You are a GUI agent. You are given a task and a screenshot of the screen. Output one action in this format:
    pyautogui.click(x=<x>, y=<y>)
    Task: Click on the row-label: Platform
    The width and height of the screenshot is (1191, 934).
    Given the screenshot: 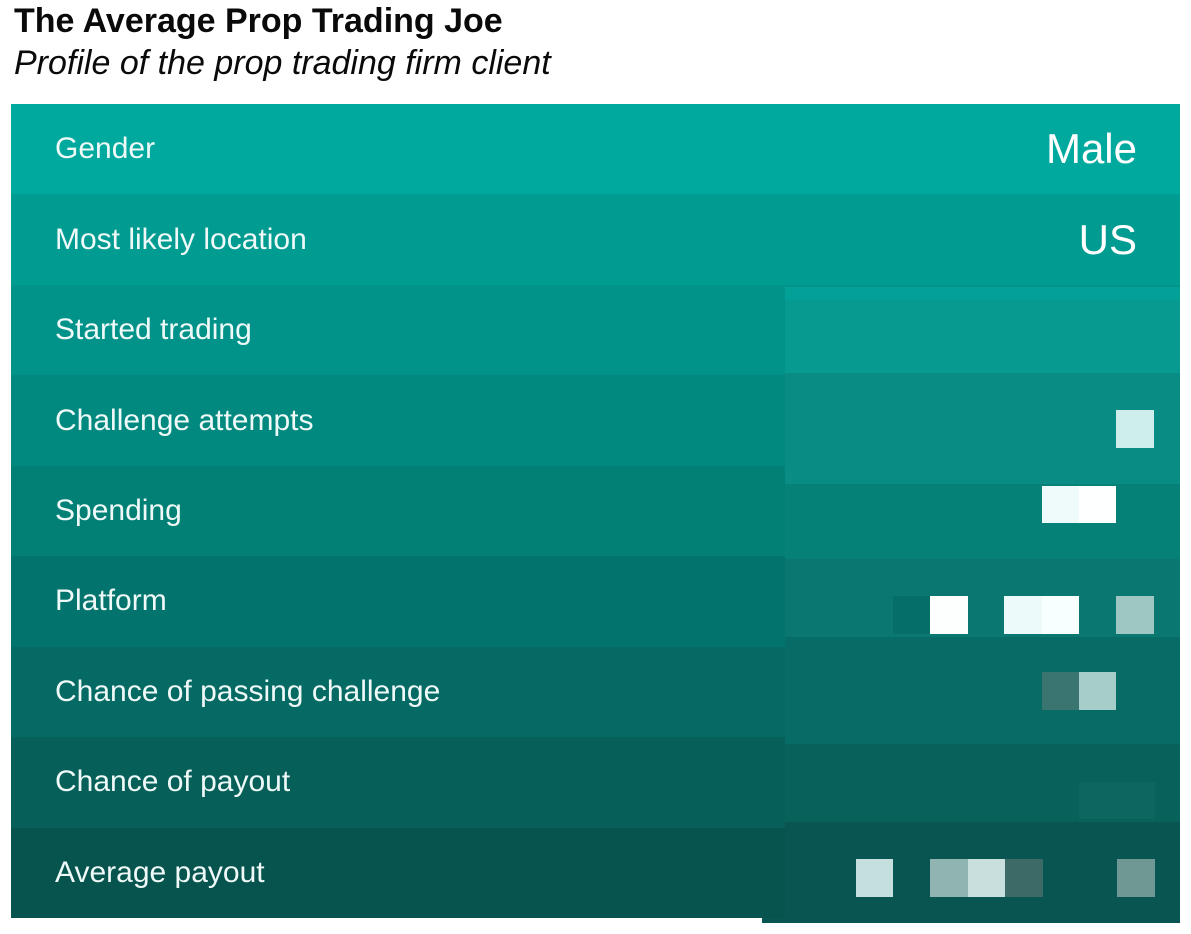 What is the action you would take?
    pyautogui.click(x=111, y=601)
    